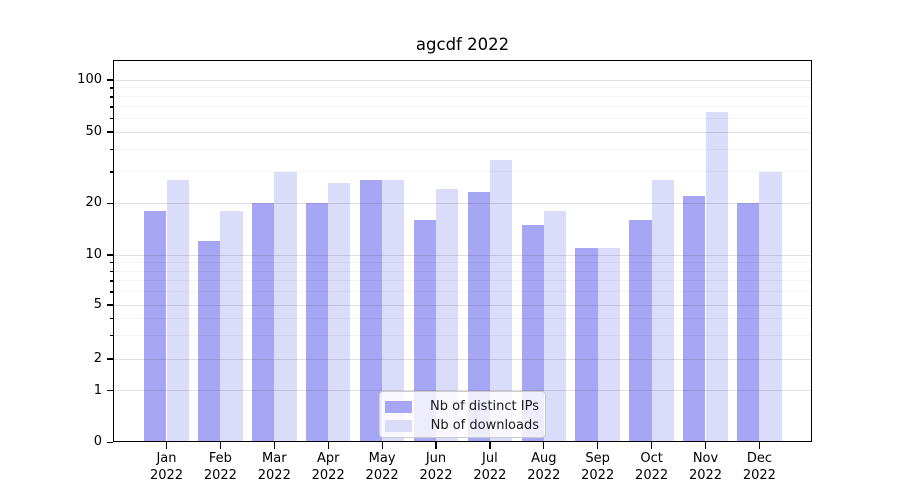 The height and width of the screenshot is (500, 900). What do you see at coordinates (97, 442) in the screenshot?
I see `y-tick-label: 0` at bounding box center [97, 442].